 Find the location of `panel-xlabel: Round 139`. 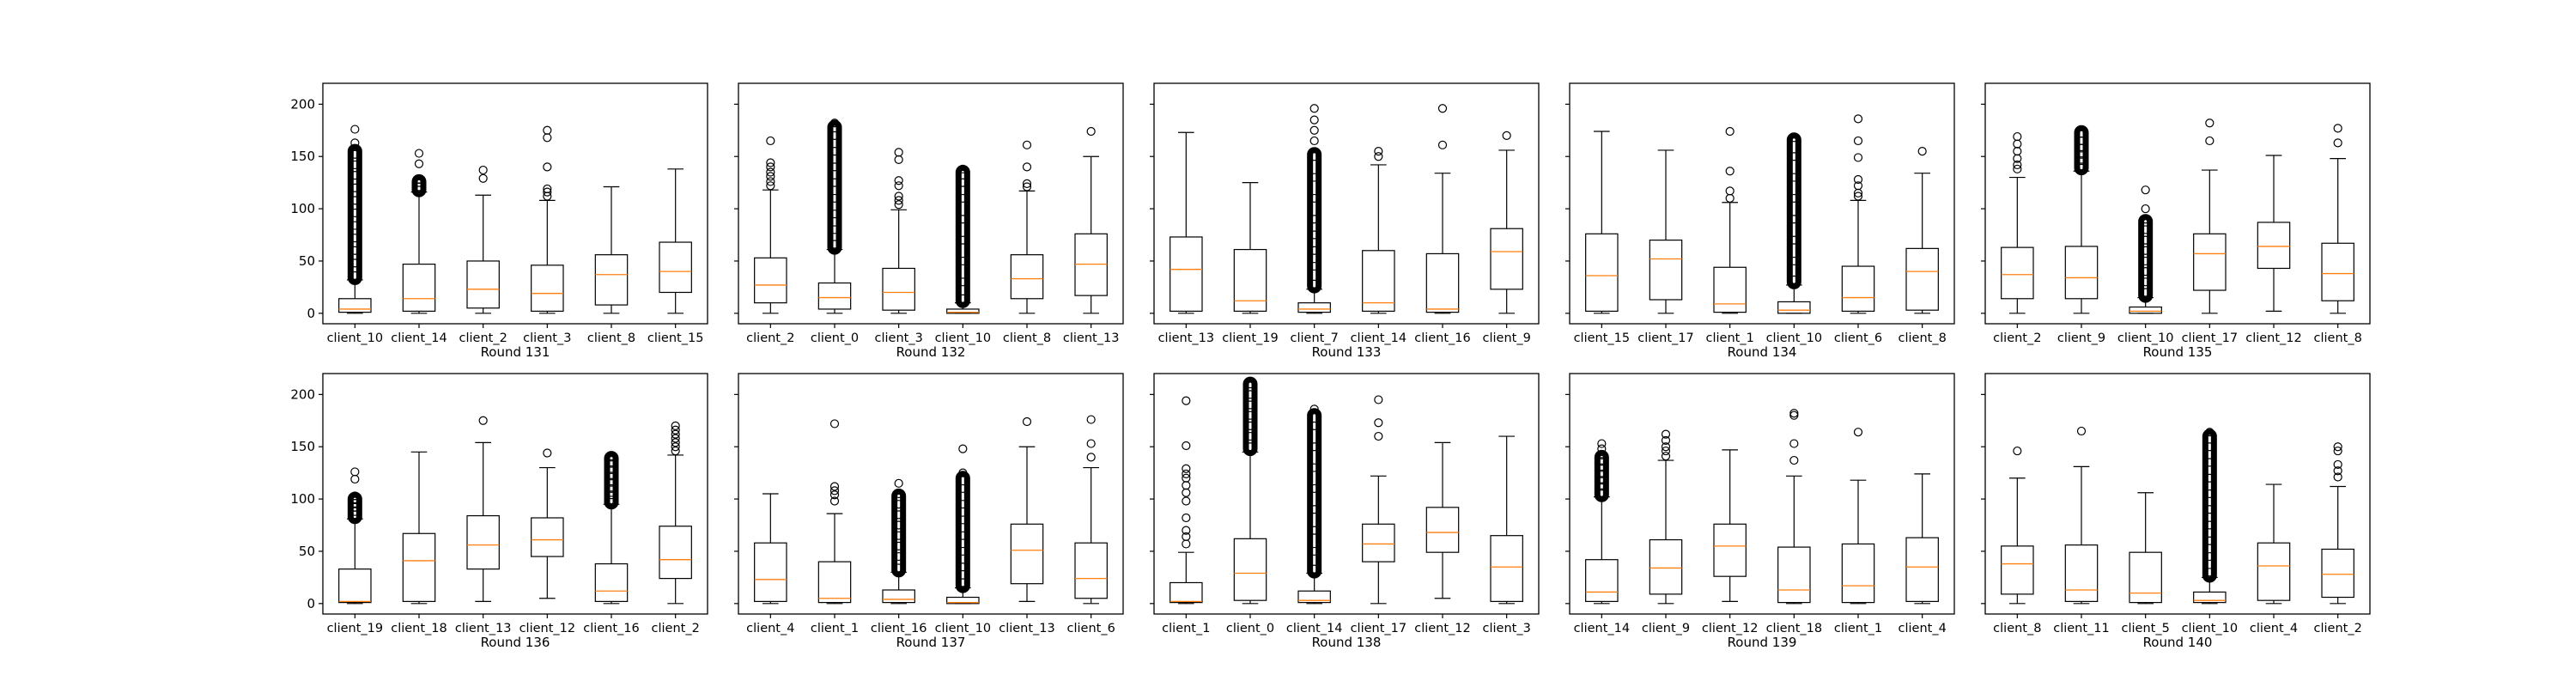

panel-xlabel: Round 139 is located at coordinates (1762, 642).